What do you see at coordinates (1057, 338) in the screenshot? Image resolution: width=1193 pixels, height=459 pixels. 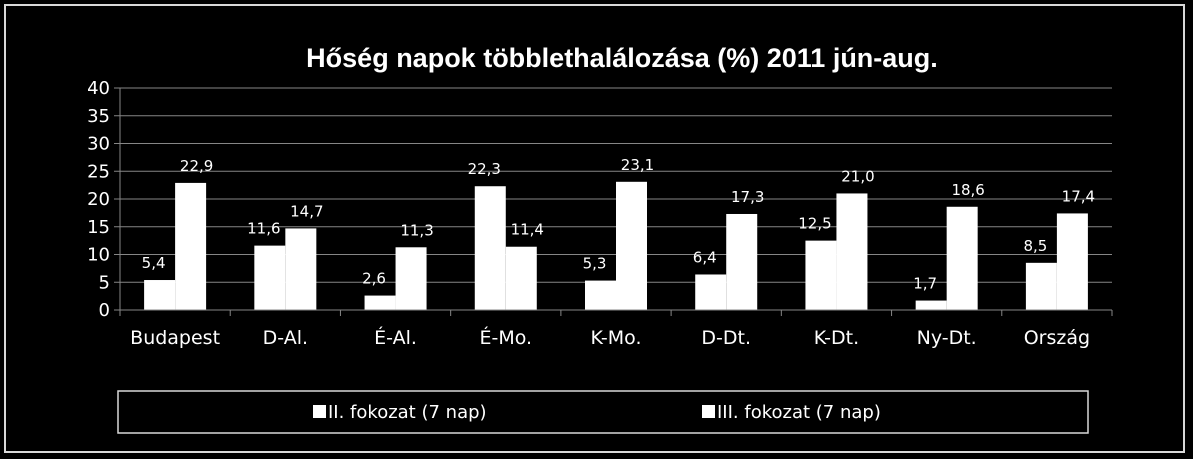 I see `category-label: Ország` at bounding box center [1057, 338].